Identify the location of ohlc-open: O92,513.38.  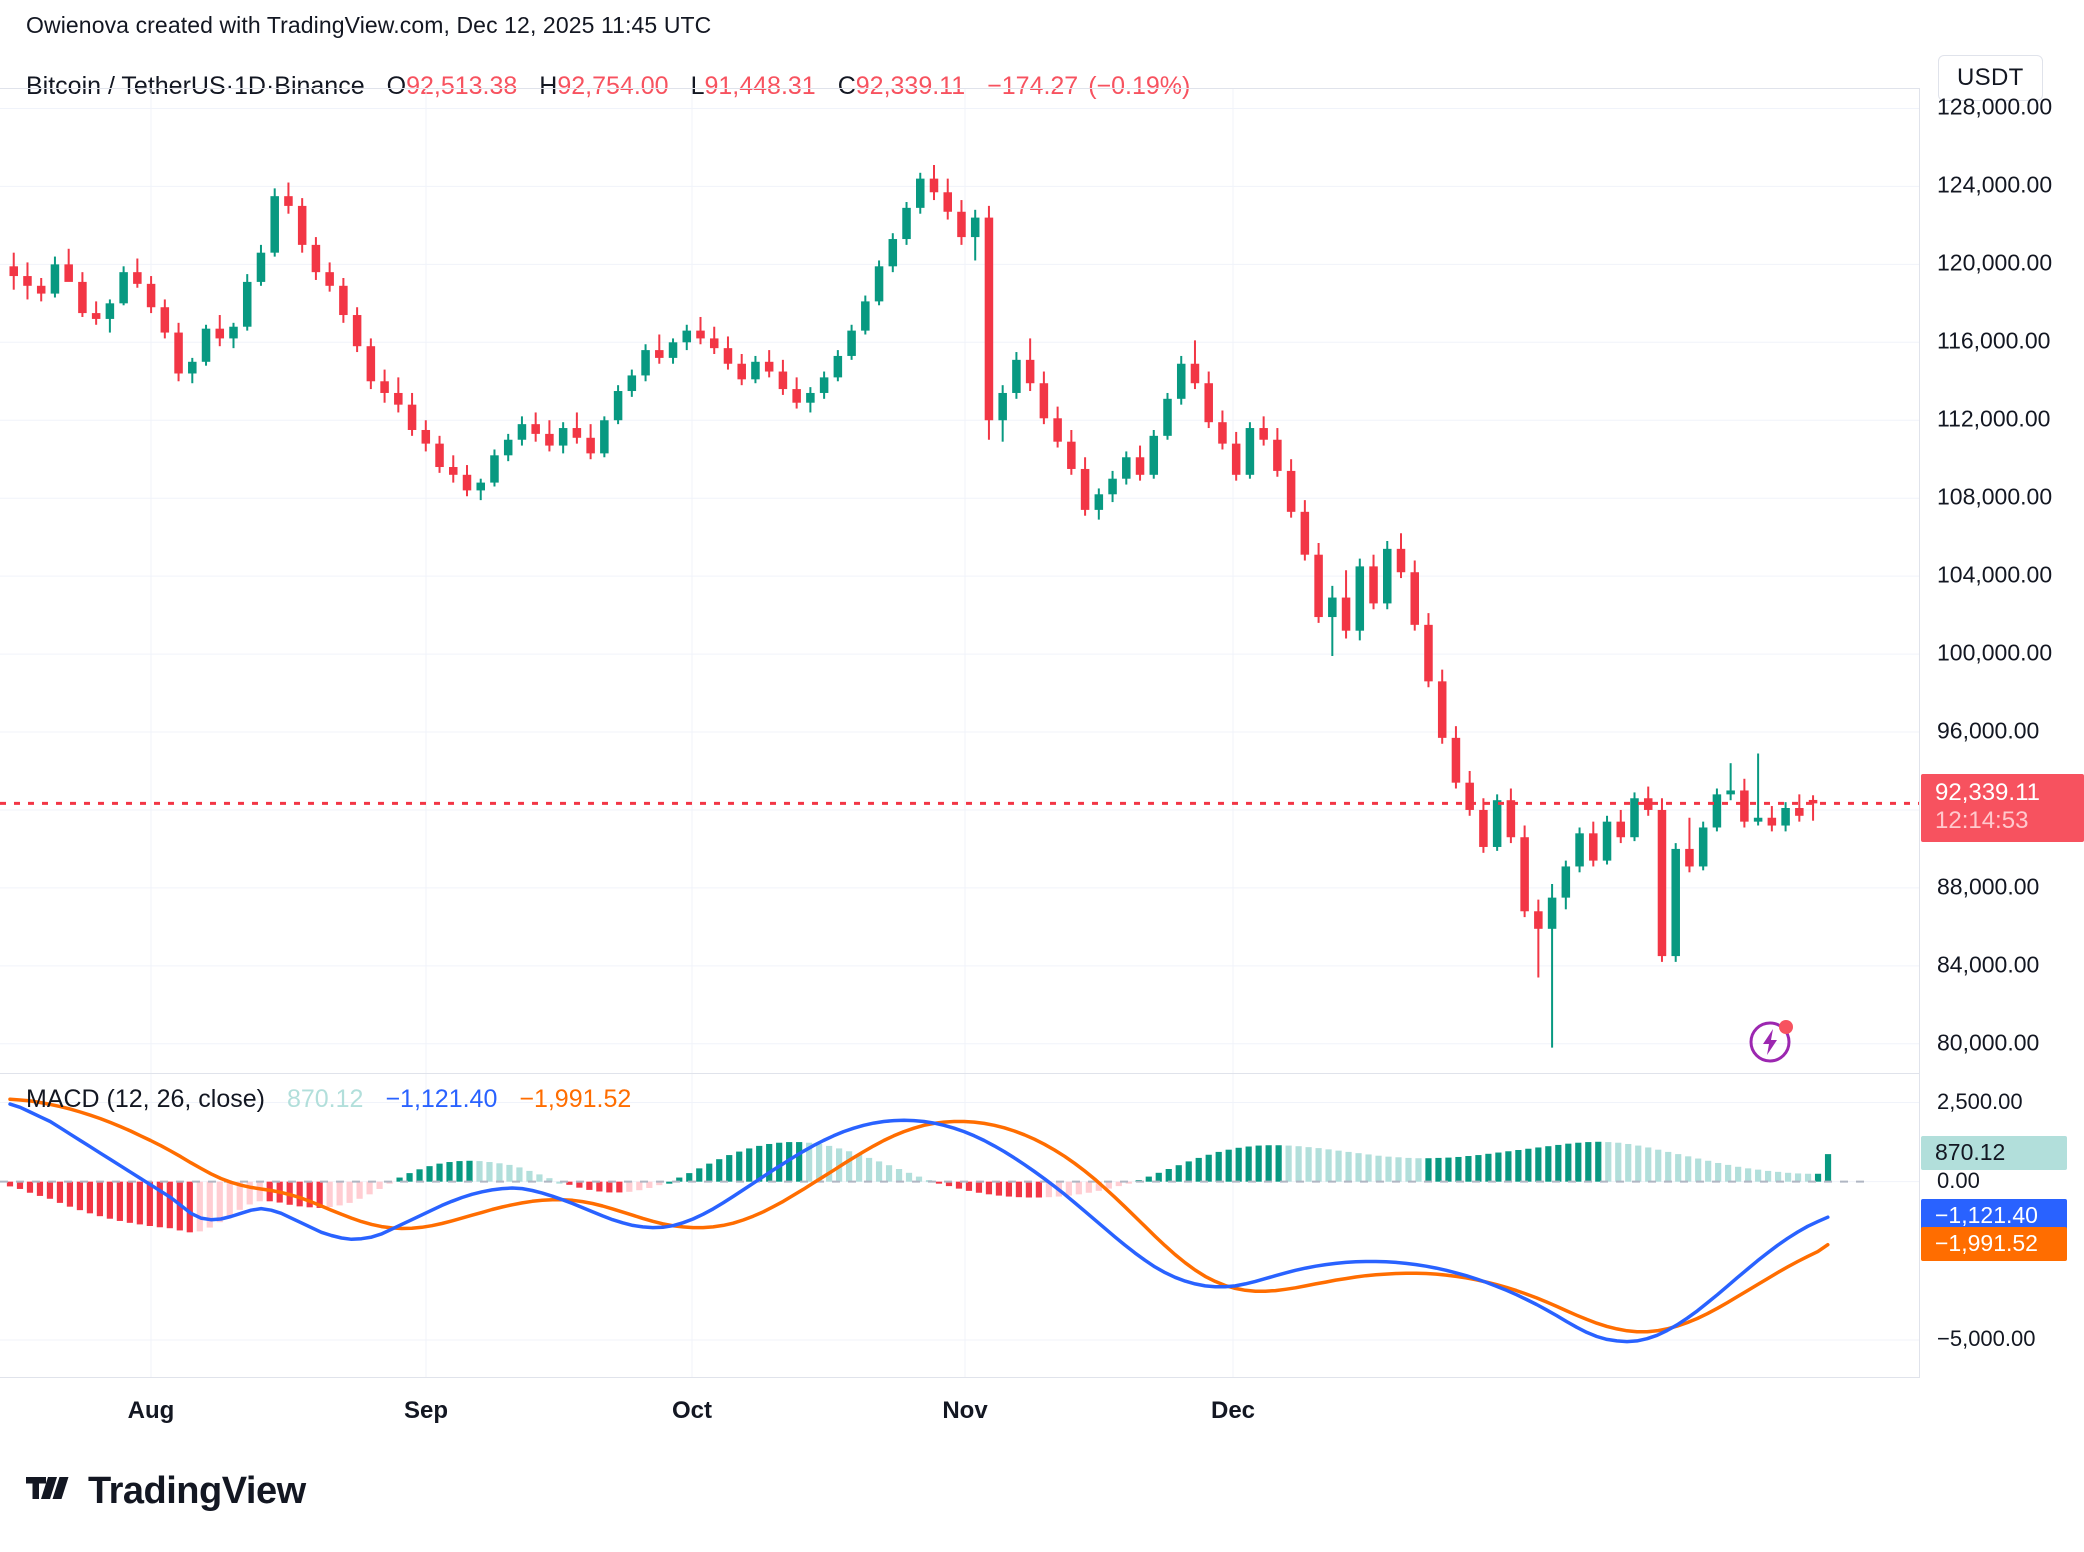
(452, 86).